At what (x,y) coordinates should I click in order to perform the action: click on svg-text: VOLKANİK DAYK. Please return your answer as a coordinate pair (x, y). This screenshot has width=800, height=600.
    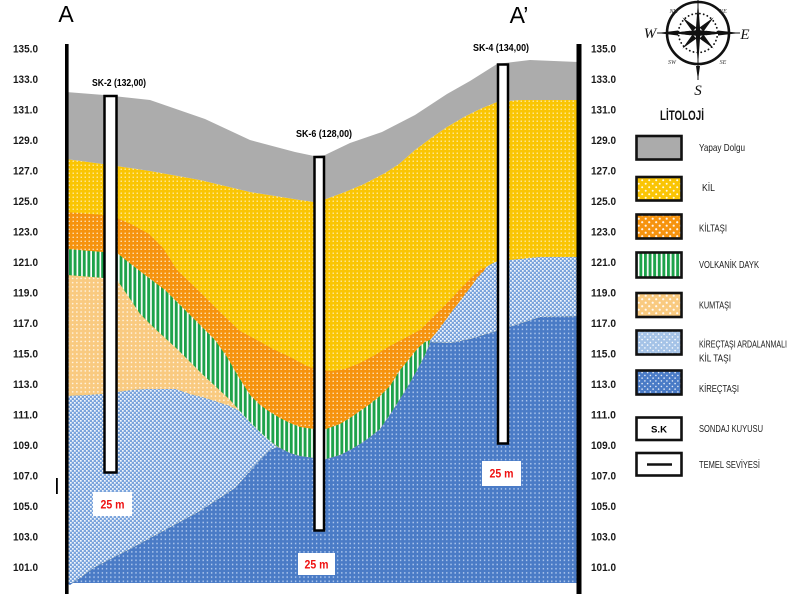
    Looking at the image, I should click on (729, 264).